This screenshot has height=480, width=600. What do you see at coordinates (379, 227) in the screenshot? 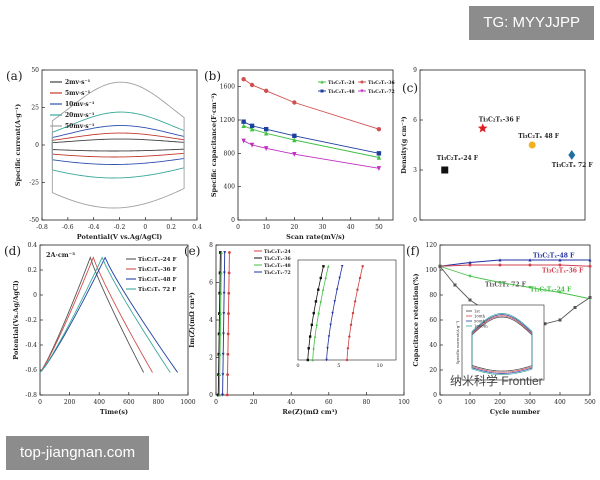
I see `x-tick-label: 50` at bounding box center [379, 227].